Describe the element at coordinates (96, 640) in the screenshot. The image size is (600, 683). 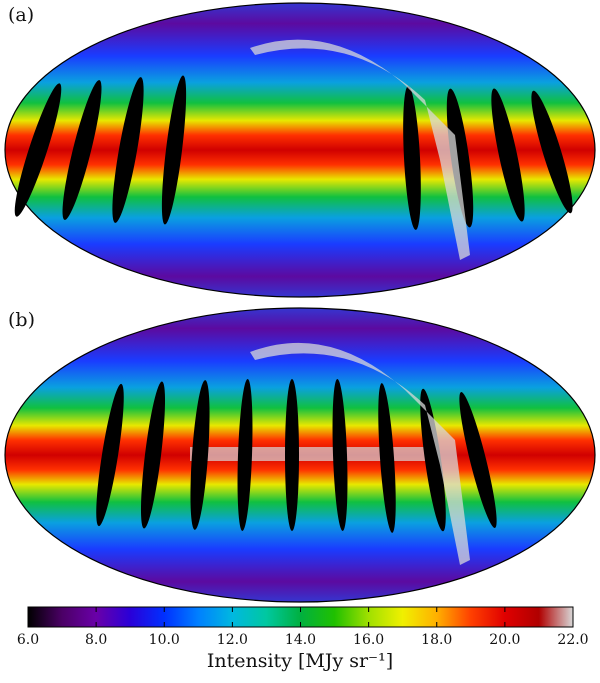
I see `tick-label: 8.0` at that location.